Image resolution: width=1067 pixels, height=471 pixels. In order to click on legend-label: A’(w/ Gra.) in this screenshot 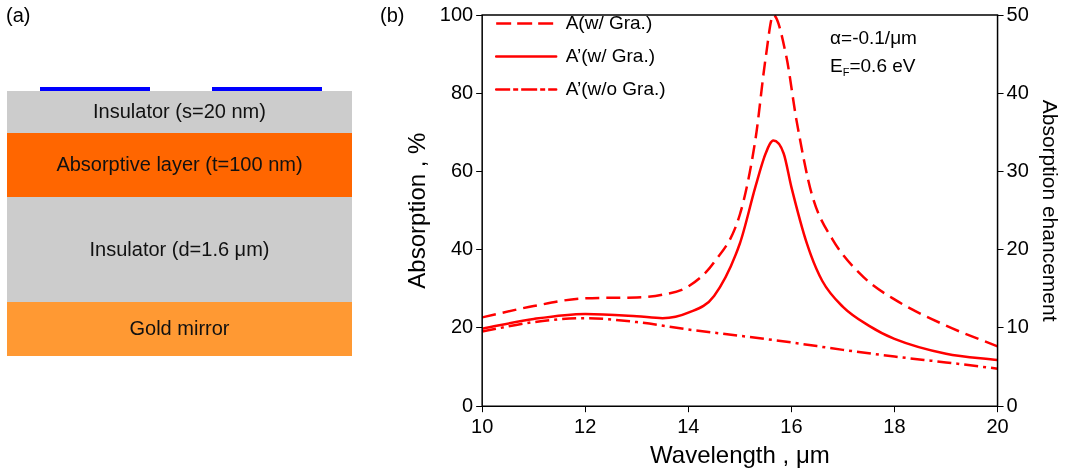, I will do `click(610, 55)`.